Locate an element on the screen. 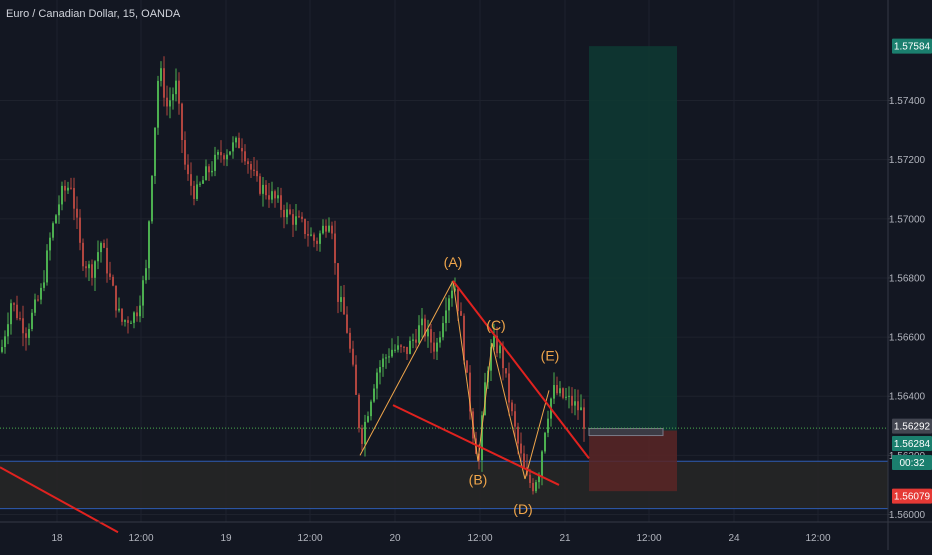 This screenshot has width=932, height=555. upper-trendline is located at coordinates (521, 369).